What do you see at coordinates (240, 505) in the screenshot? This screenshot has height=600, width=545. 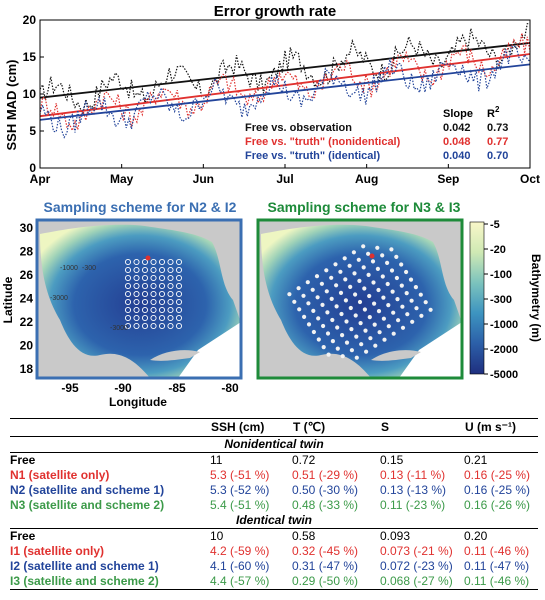 I see `table-cell-ssh: 5.4 (-51 %)` at bounding box center [240, 505].